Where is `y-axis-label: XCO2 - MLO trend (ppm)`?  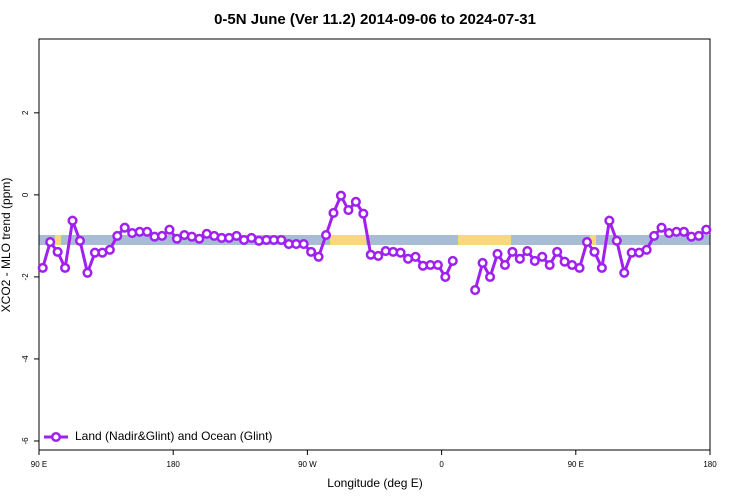
y-axis-label: XCO2 - MLO trend (ppm) is located at coordinates (6, 245).